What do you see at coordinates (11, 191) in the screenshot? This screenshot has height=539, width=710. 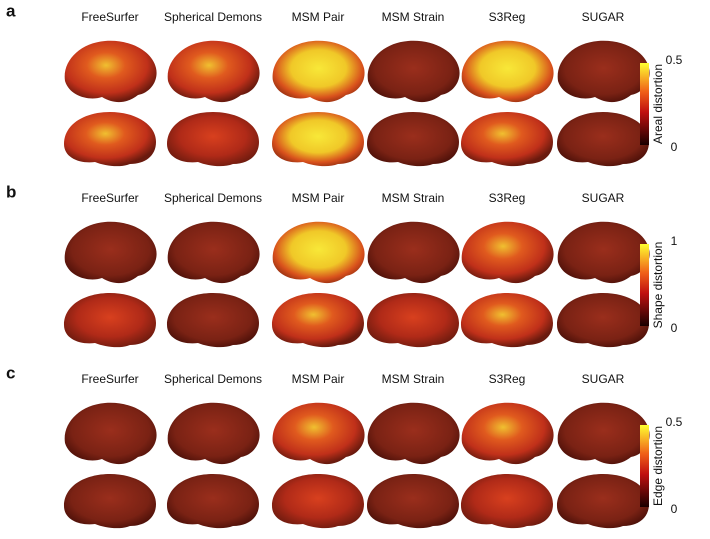 I see `panel-label: b` at bounding box center [11, 191].